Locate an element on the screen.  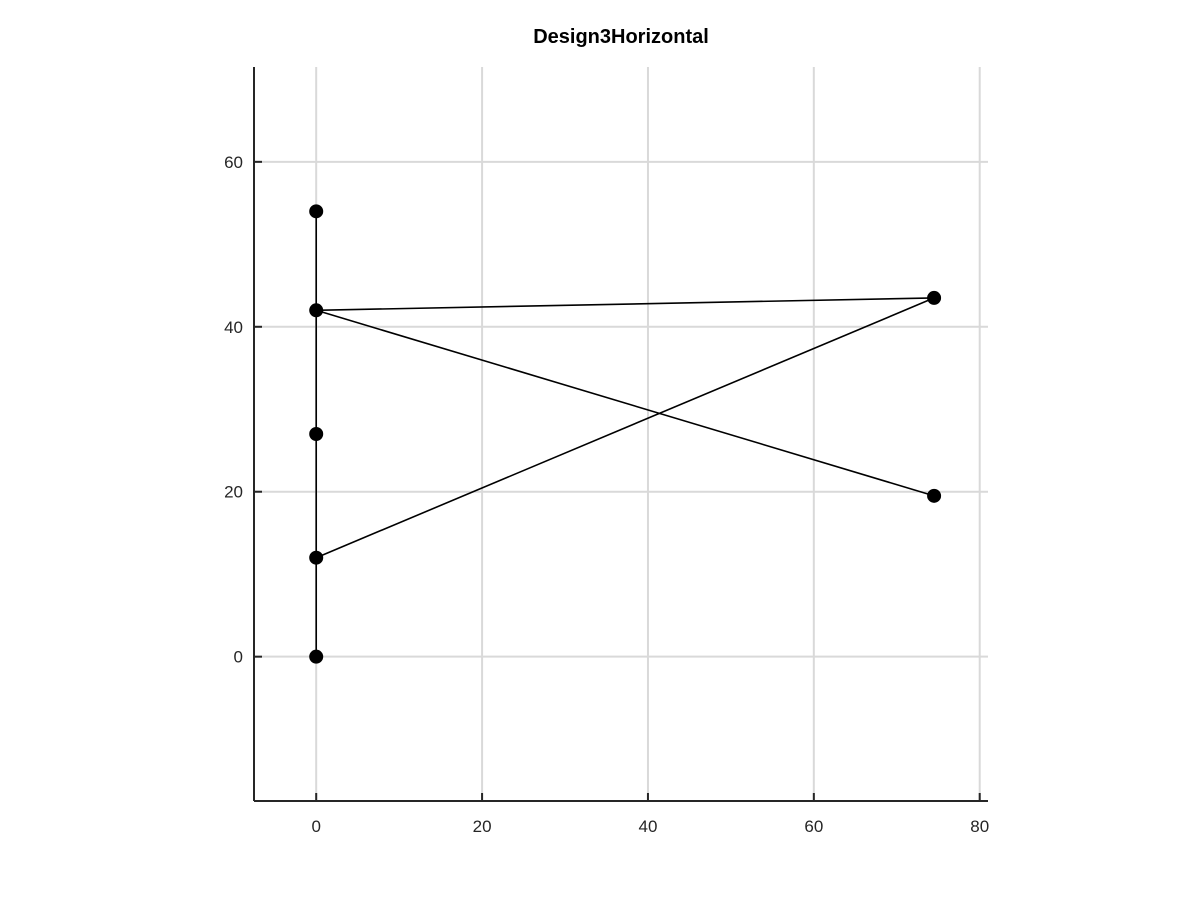
y-tick-label: 60 is located at coordinates (233, 162).